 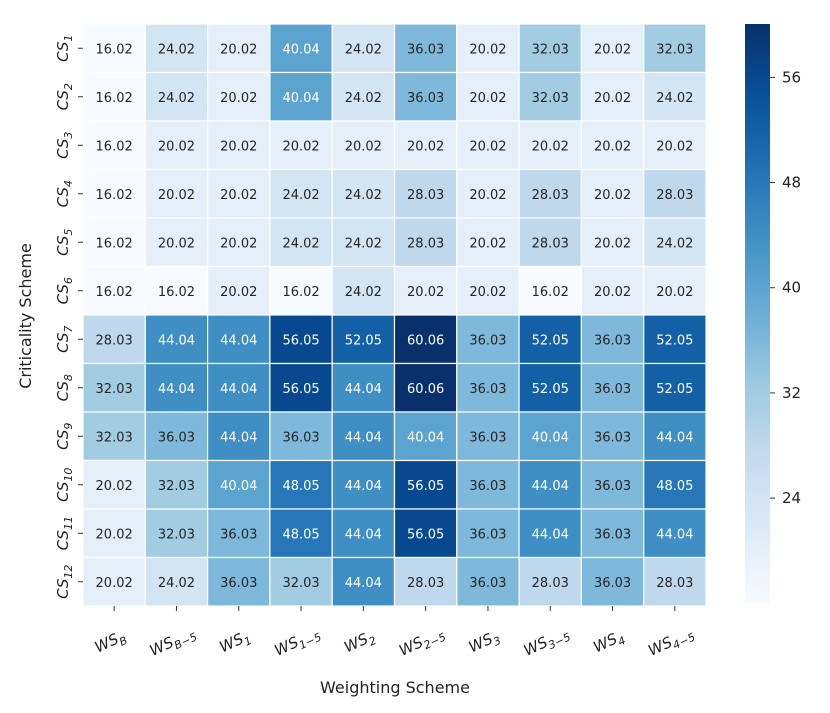 I want to click on y-tick-label: CS2, so click(x=64, y=96).